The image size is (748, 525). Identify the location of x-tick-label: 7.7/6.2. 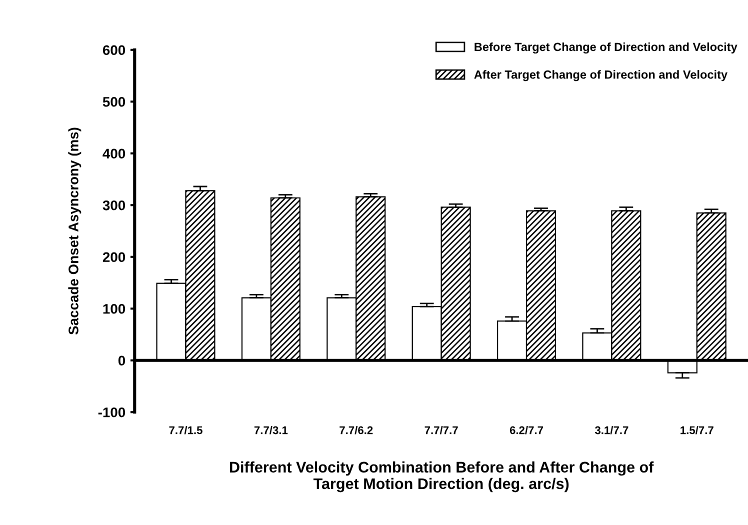
(356, 430).